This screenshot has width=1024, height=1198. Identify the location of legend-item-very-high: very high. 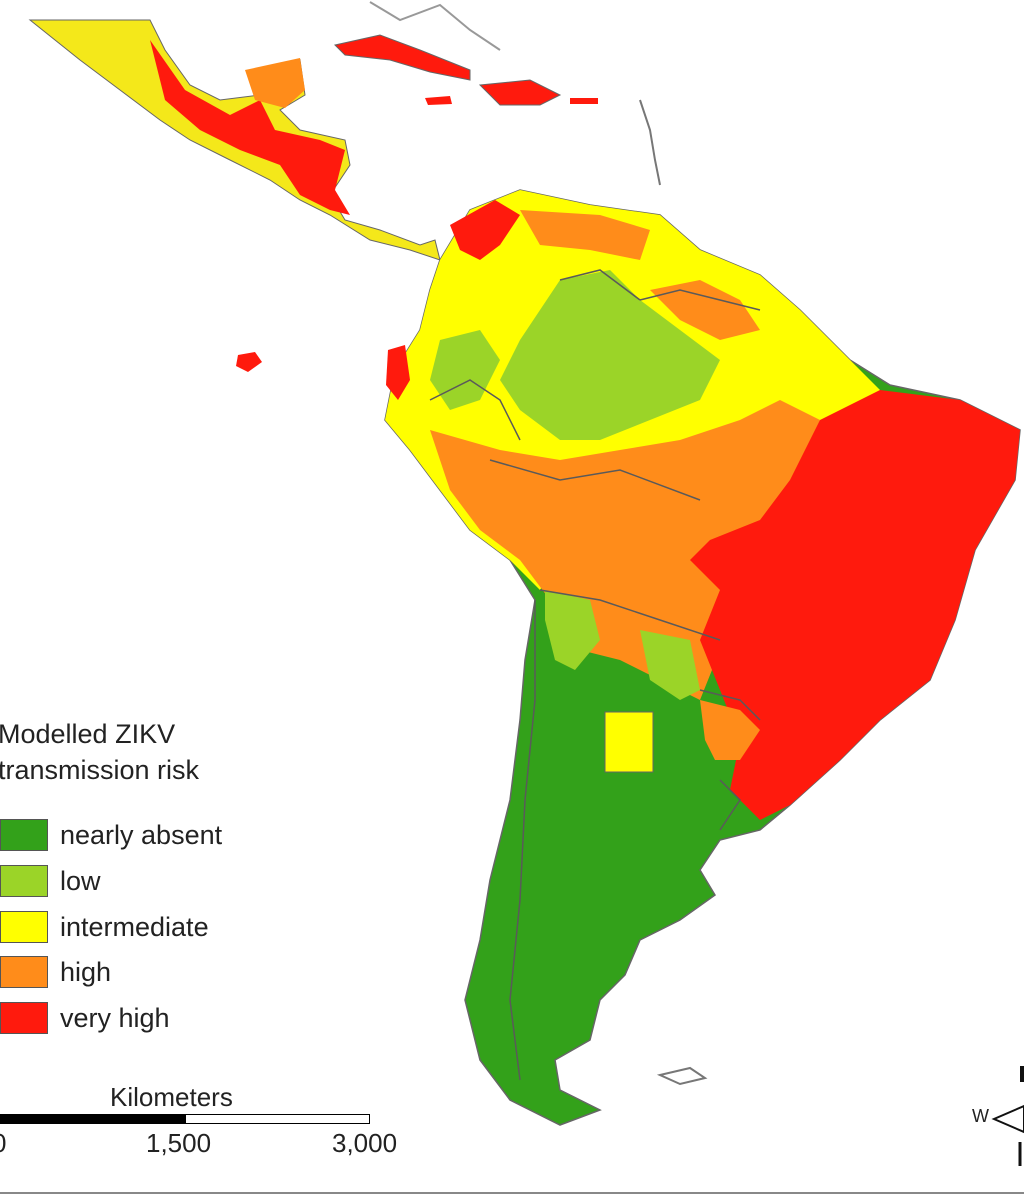
(150, 1019).